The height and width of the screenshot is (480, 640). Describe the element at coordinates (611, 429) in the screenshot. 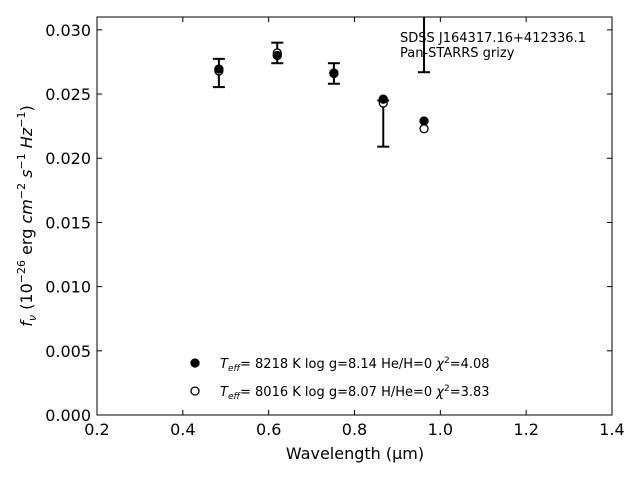

I see `x-tick-label: 1.4` at that location.